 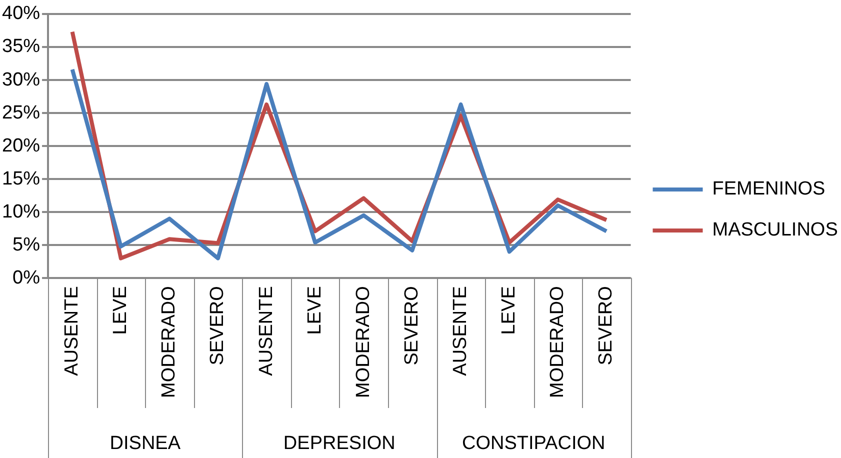 I want to click on y-tick-label: 25%, so click(x=21, y=113).